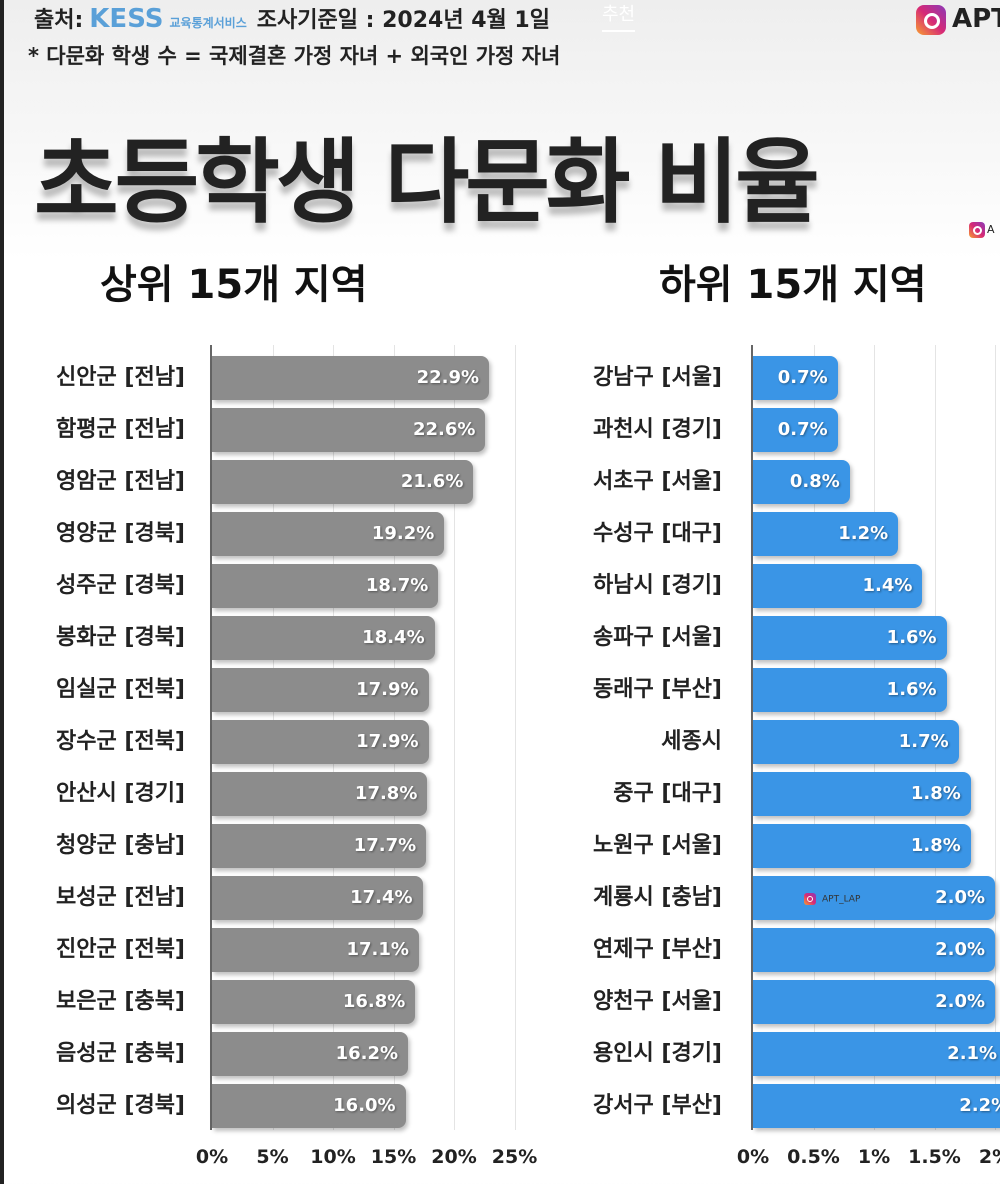 The width and height of the screenshot is (1000, 1184). I want to click on data-label: 22.9%, so click(448, 377).